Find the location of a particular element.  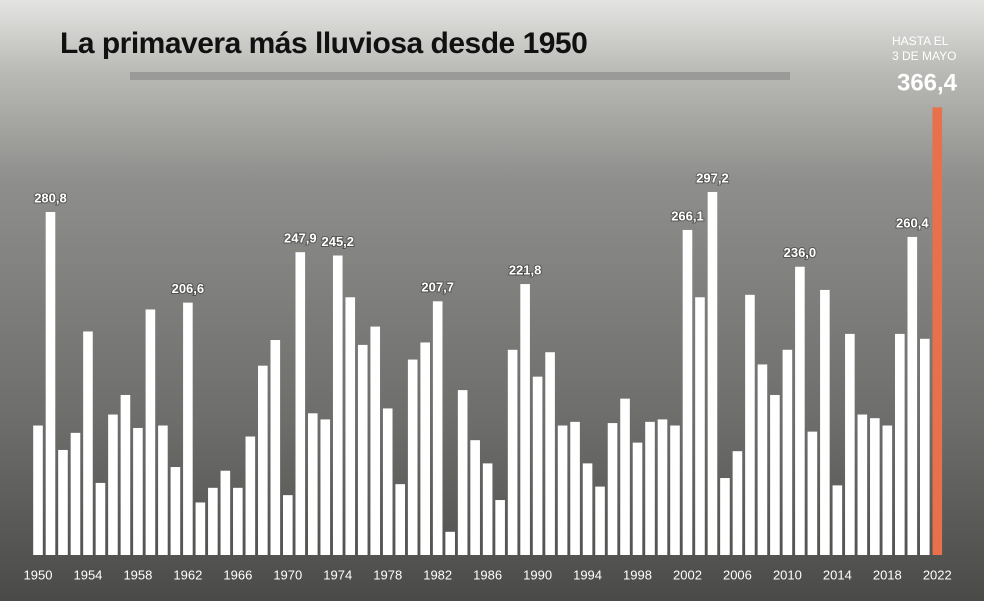

value-label: 207,7 is located at coordinates (437, 287).